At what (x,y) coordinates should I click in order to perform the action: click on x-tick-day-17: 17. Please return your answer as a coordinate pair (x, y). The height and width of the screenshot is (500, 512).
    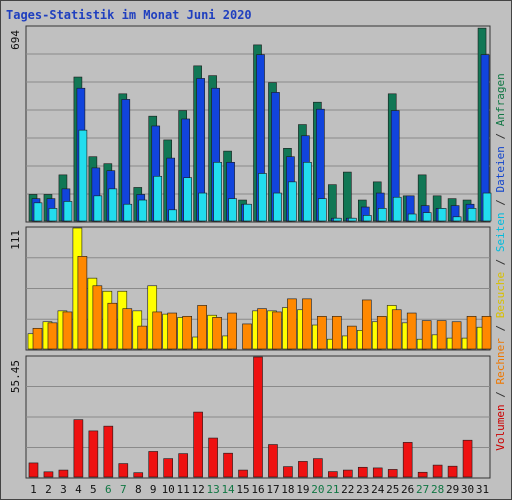
    Looking at the image, I should click on (272, 489).